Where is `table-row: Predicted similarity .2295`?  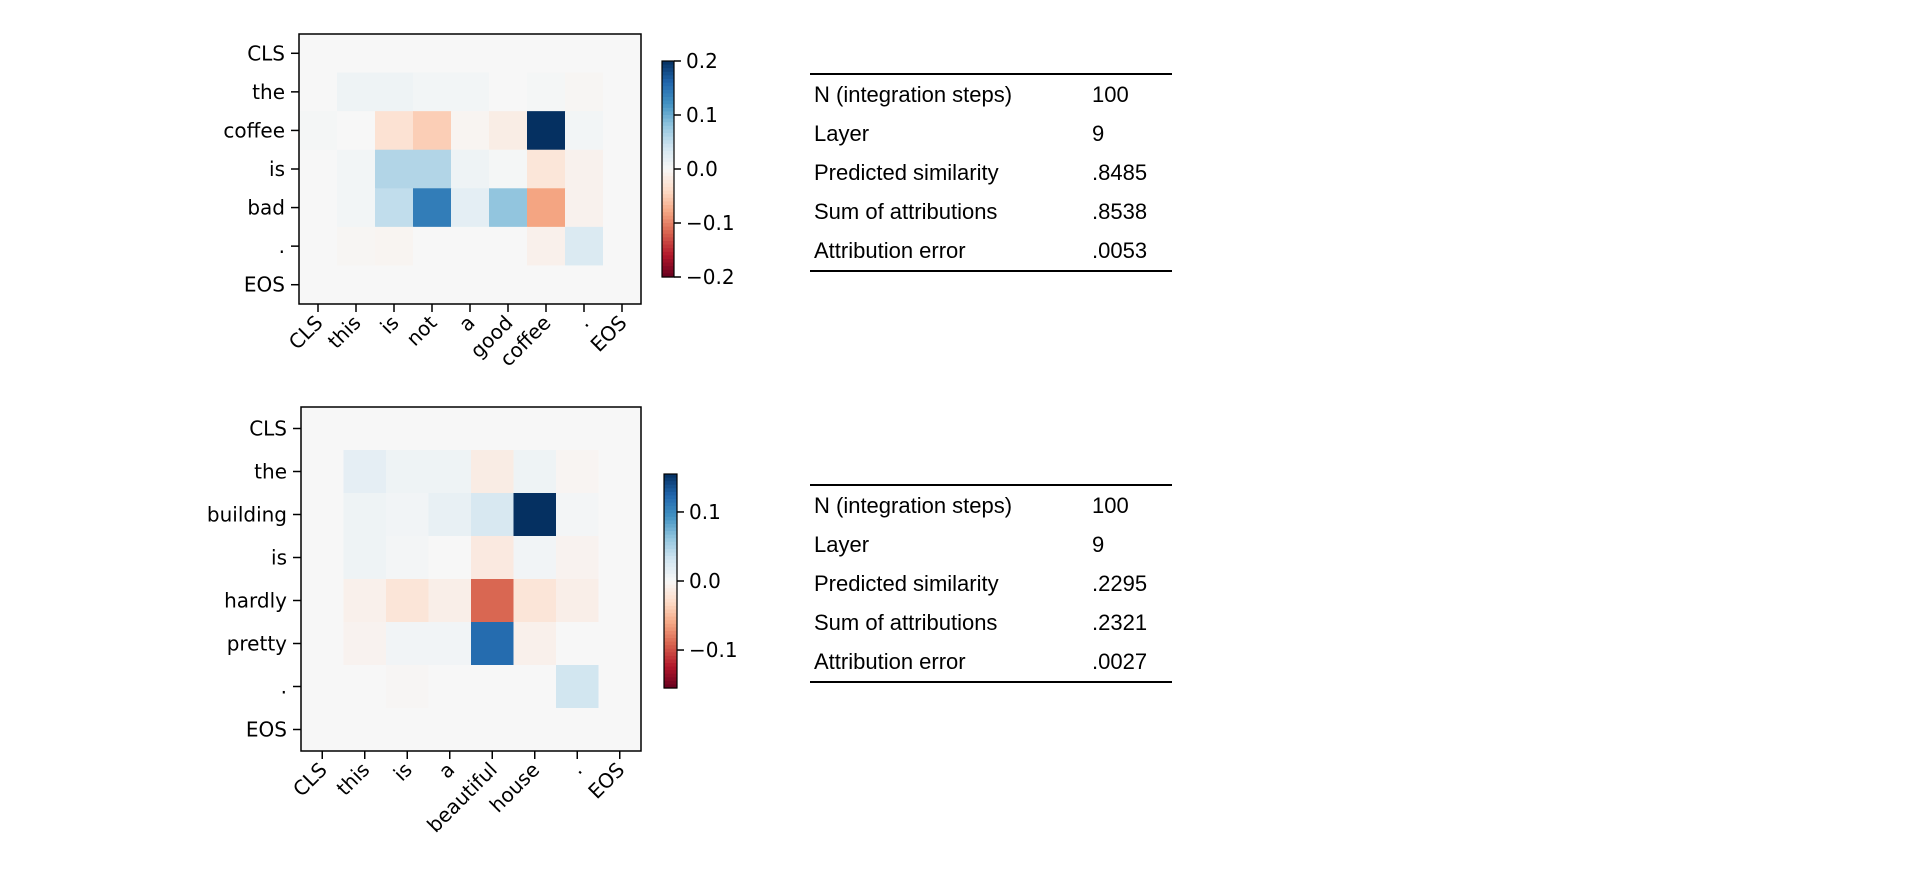 table-row: Predicted similarity .2295 is located at coordinates (991, 583).